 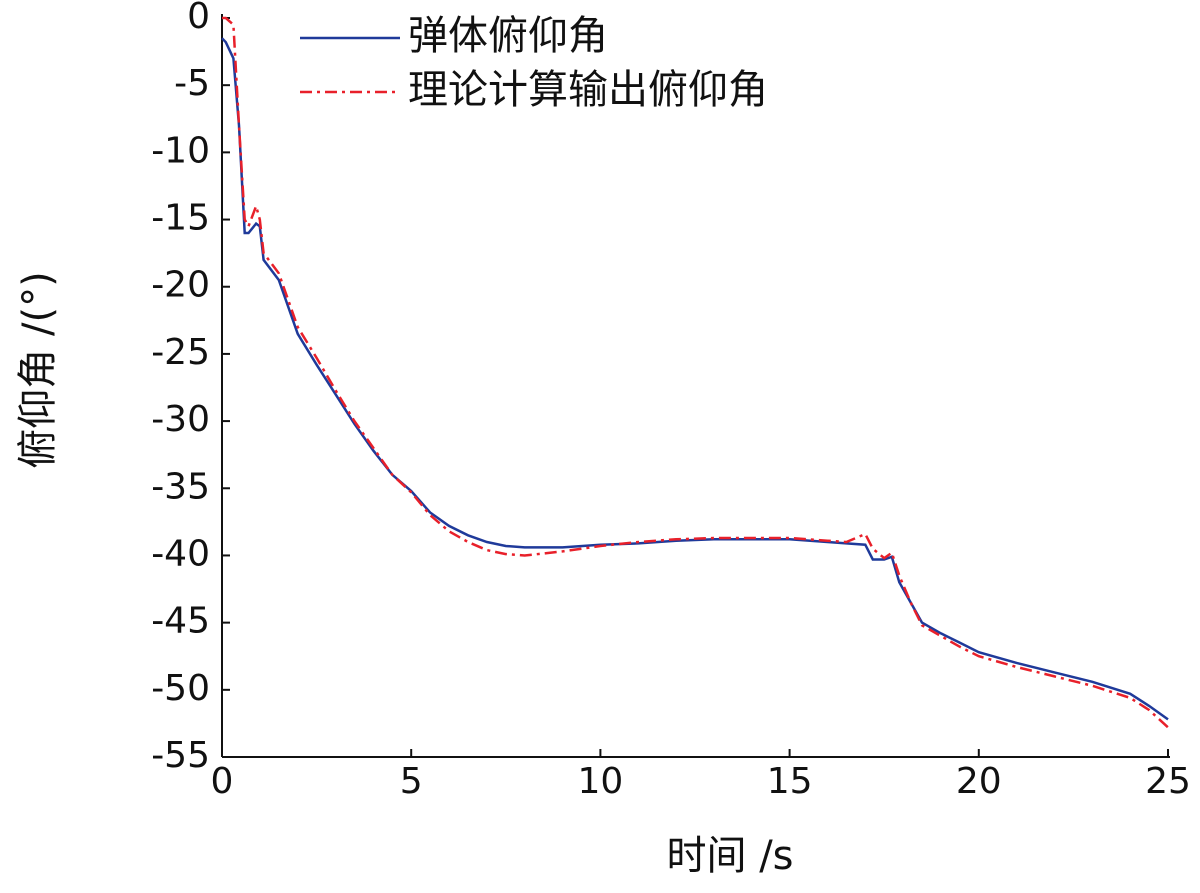 What do you see at coordinates (508, 36) in the screenshot?
I see `legend-label: 弹体俯仰角` at bounding box center [508, 36].